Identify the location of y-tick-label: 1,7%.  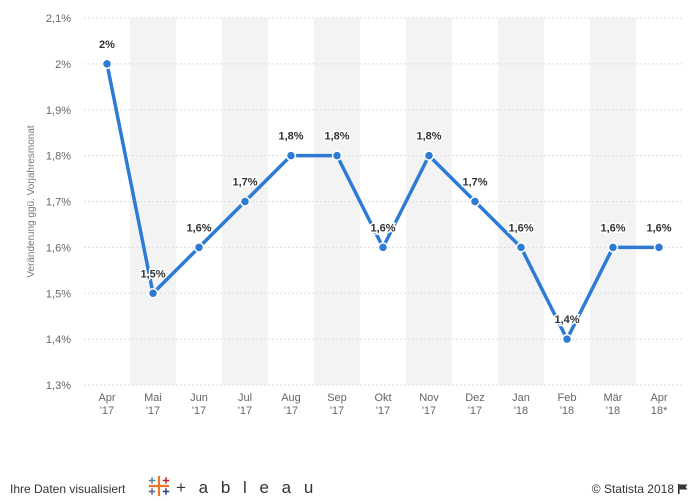
(58, 203).